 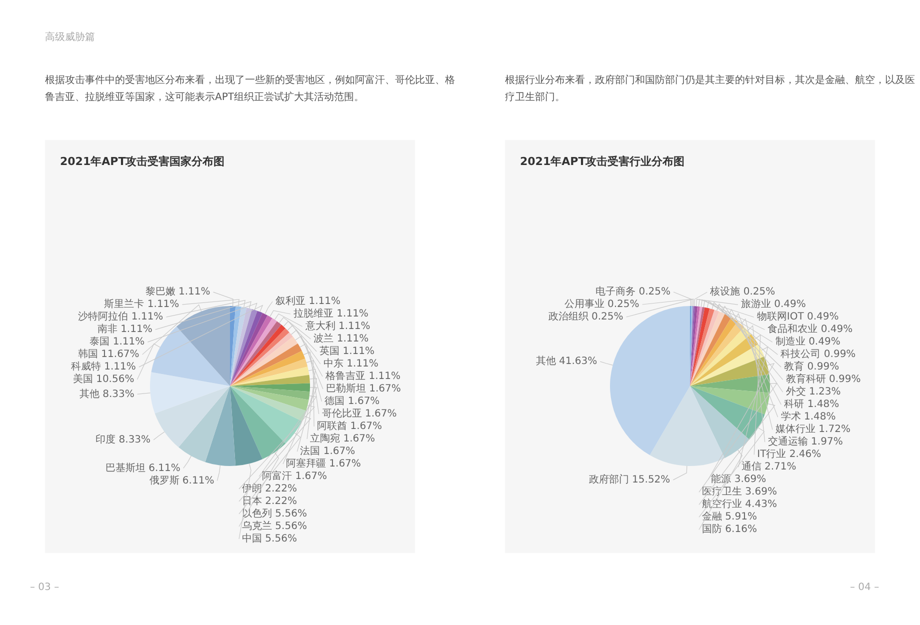 What do you see at coordinates (124, 329) in the screenshot?
I see `slice-label: 南非 1.11%` at bounding box center [124, 329].